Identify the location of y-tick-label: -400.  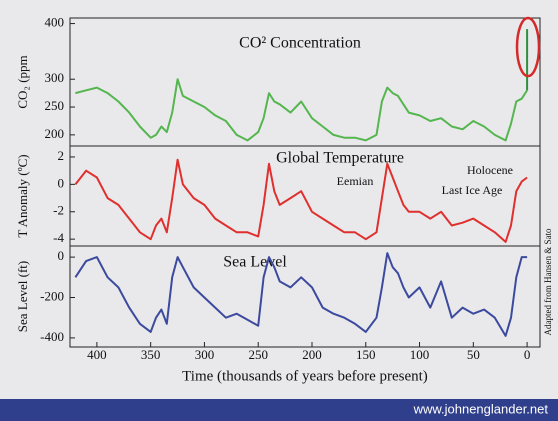
(52, 336).